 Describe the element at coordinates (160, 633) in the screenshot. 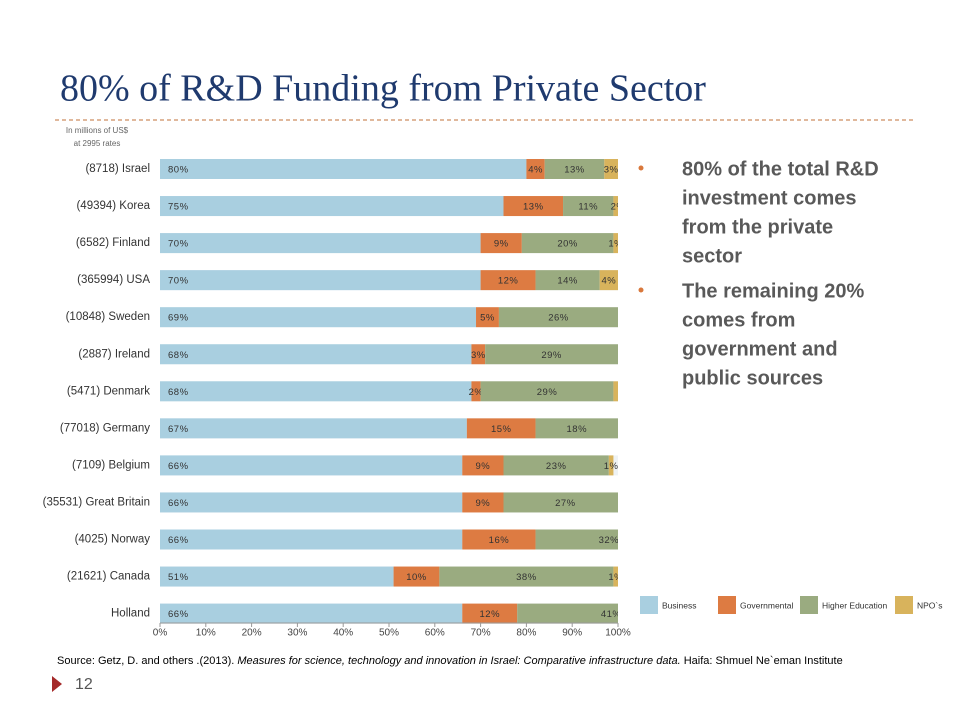

I see `x-tick-label: 0%` at that location.